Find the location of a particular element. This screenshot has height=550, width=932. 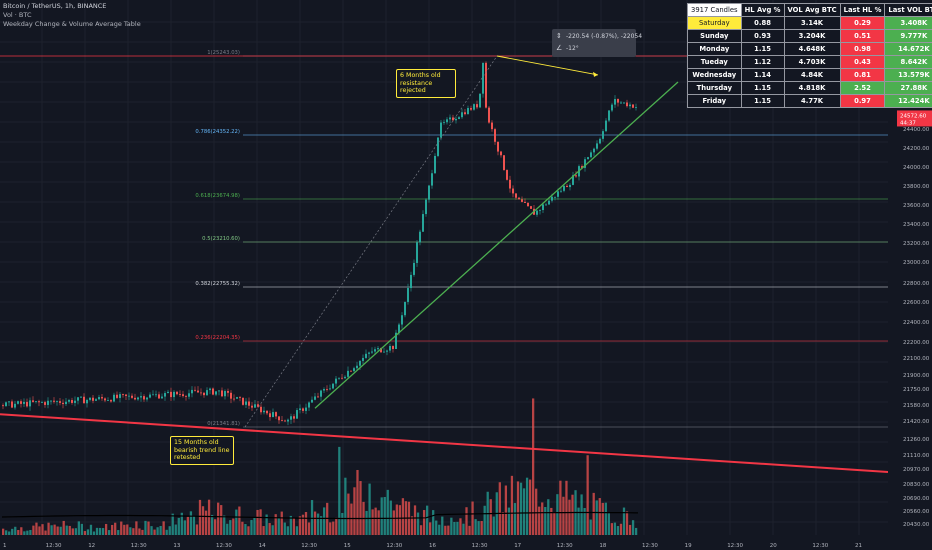

volume-ma-line is located at coordinates (320, 515).